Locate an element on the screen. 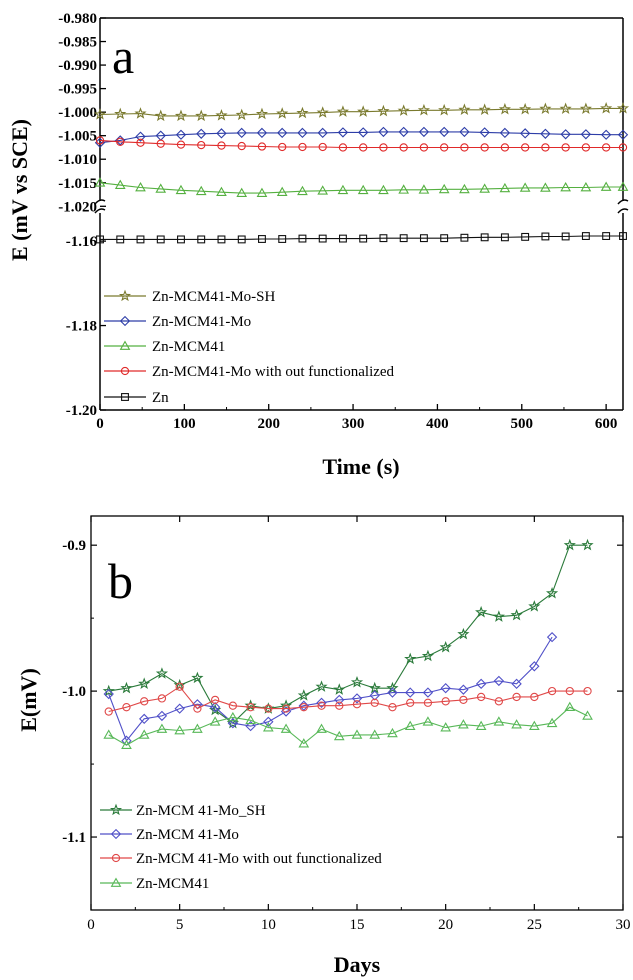 The image size is (633, 980). panel-a-legend-marker is located at coordinates (125, 397).